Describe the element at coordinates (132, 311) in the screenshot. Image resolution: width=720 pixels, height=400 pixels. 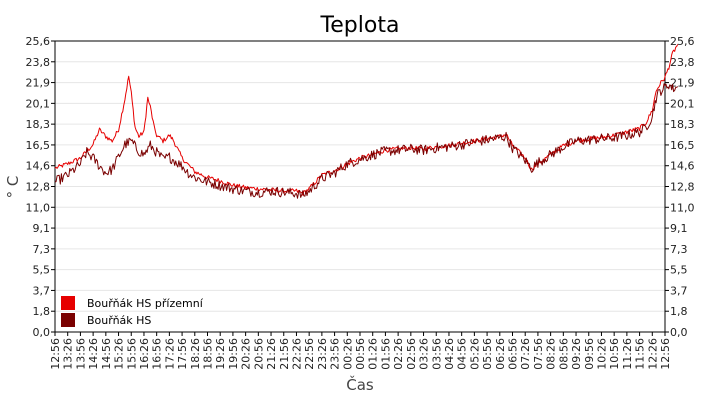
I see `legend: Bouřňák HS přízemní Bouřňák HS` at that location.